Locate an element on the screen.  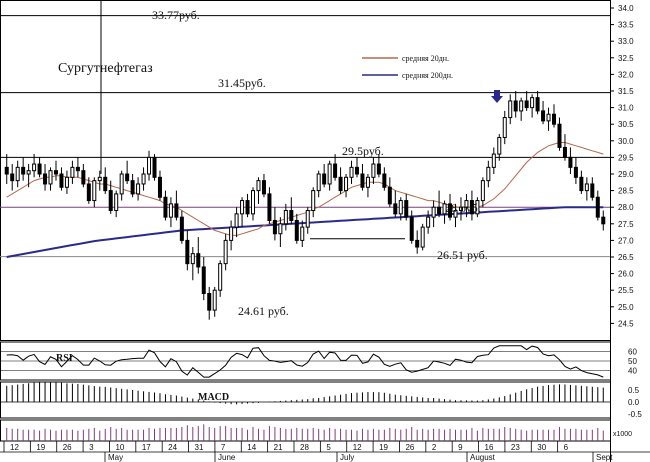
tick-label: 31.0 is located at coordinates (626, 108).